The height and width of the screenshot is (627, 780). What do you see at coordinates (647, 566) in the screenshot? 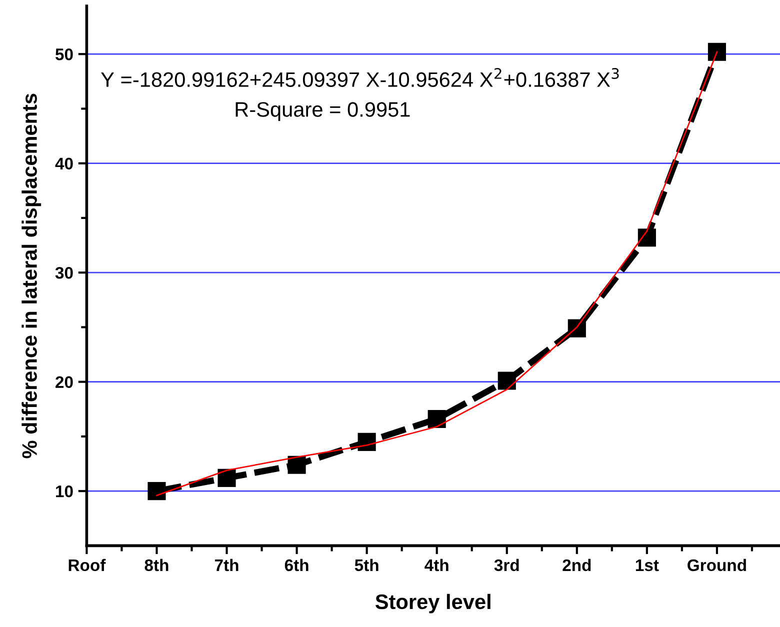
I see `x-tick-label: 1st` at bounding box center [647, 566].